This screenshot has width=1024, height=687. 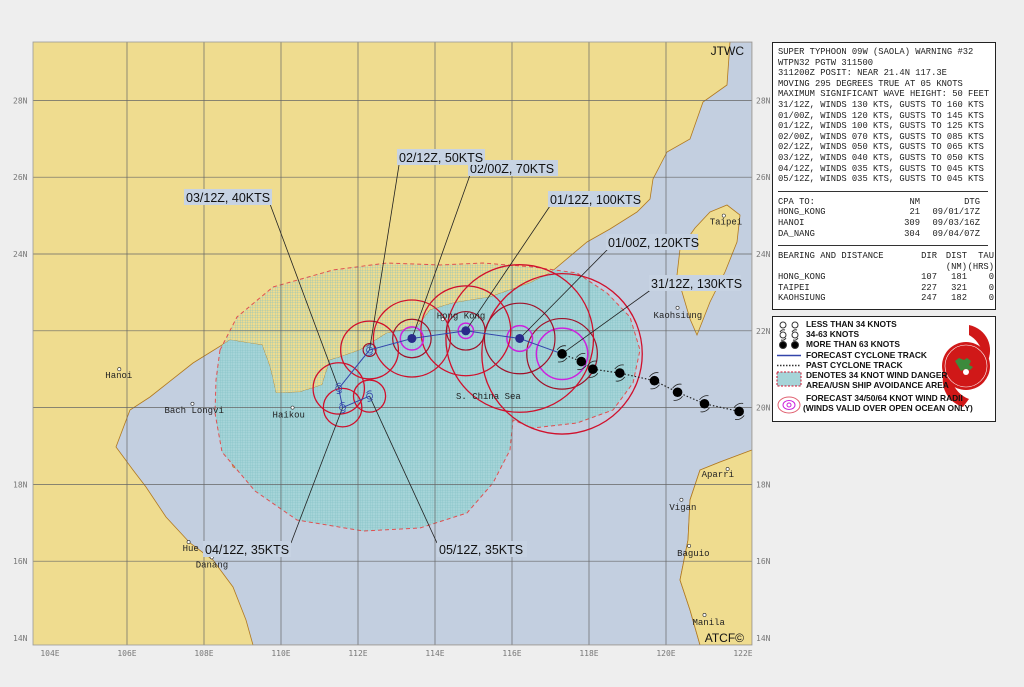 I want to click on wind-radii, so click(x=477, y=349).